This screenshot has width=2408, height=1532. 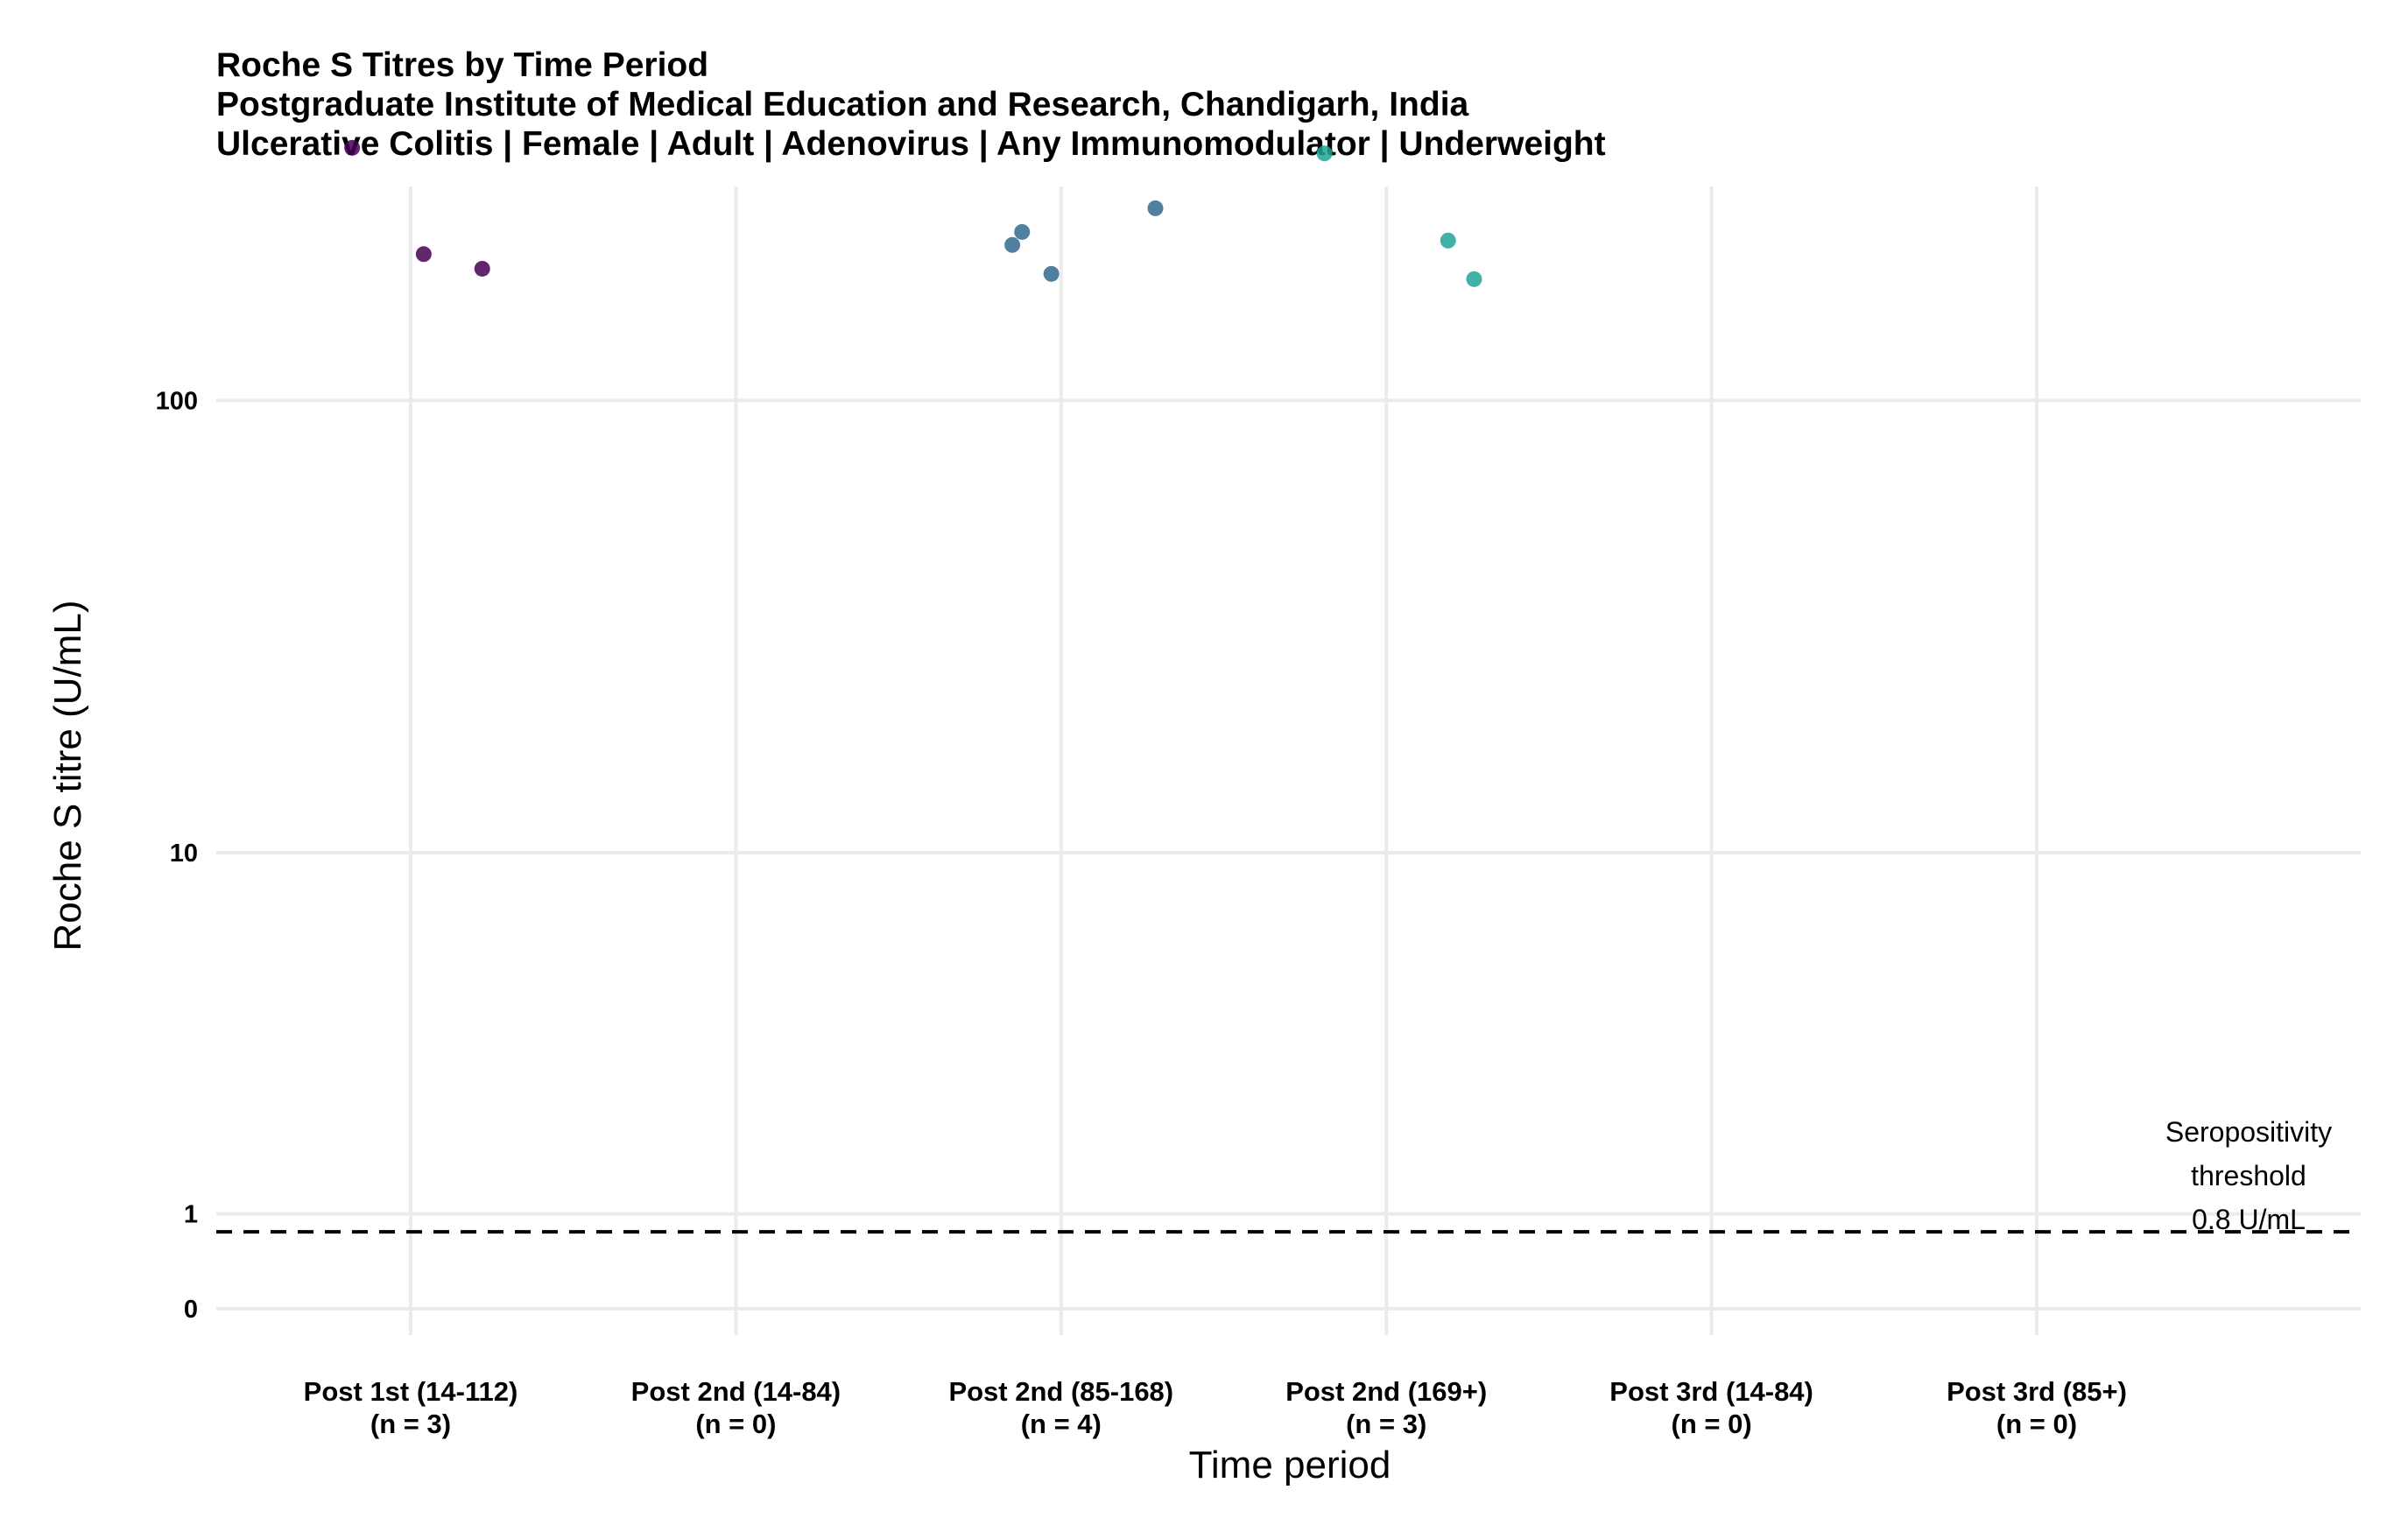 I want to click on chart-title: Roche S Titres by Time Period, so click(x=462, y=65).